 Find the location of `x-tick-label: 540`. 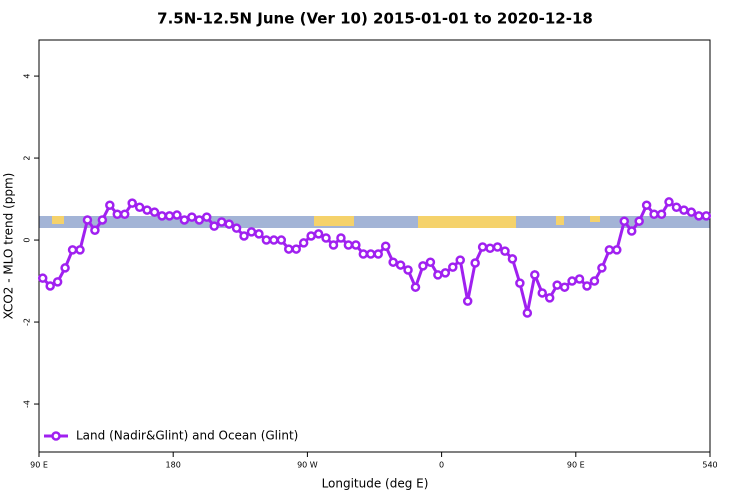

x-tick-label: 540 is located at coordinates (709, 465).